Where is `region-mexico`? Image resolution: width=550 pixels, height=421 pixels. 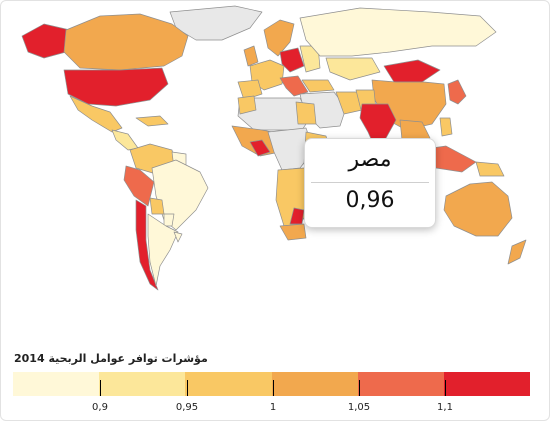 region-mexico is located at coordinates (96, 114).